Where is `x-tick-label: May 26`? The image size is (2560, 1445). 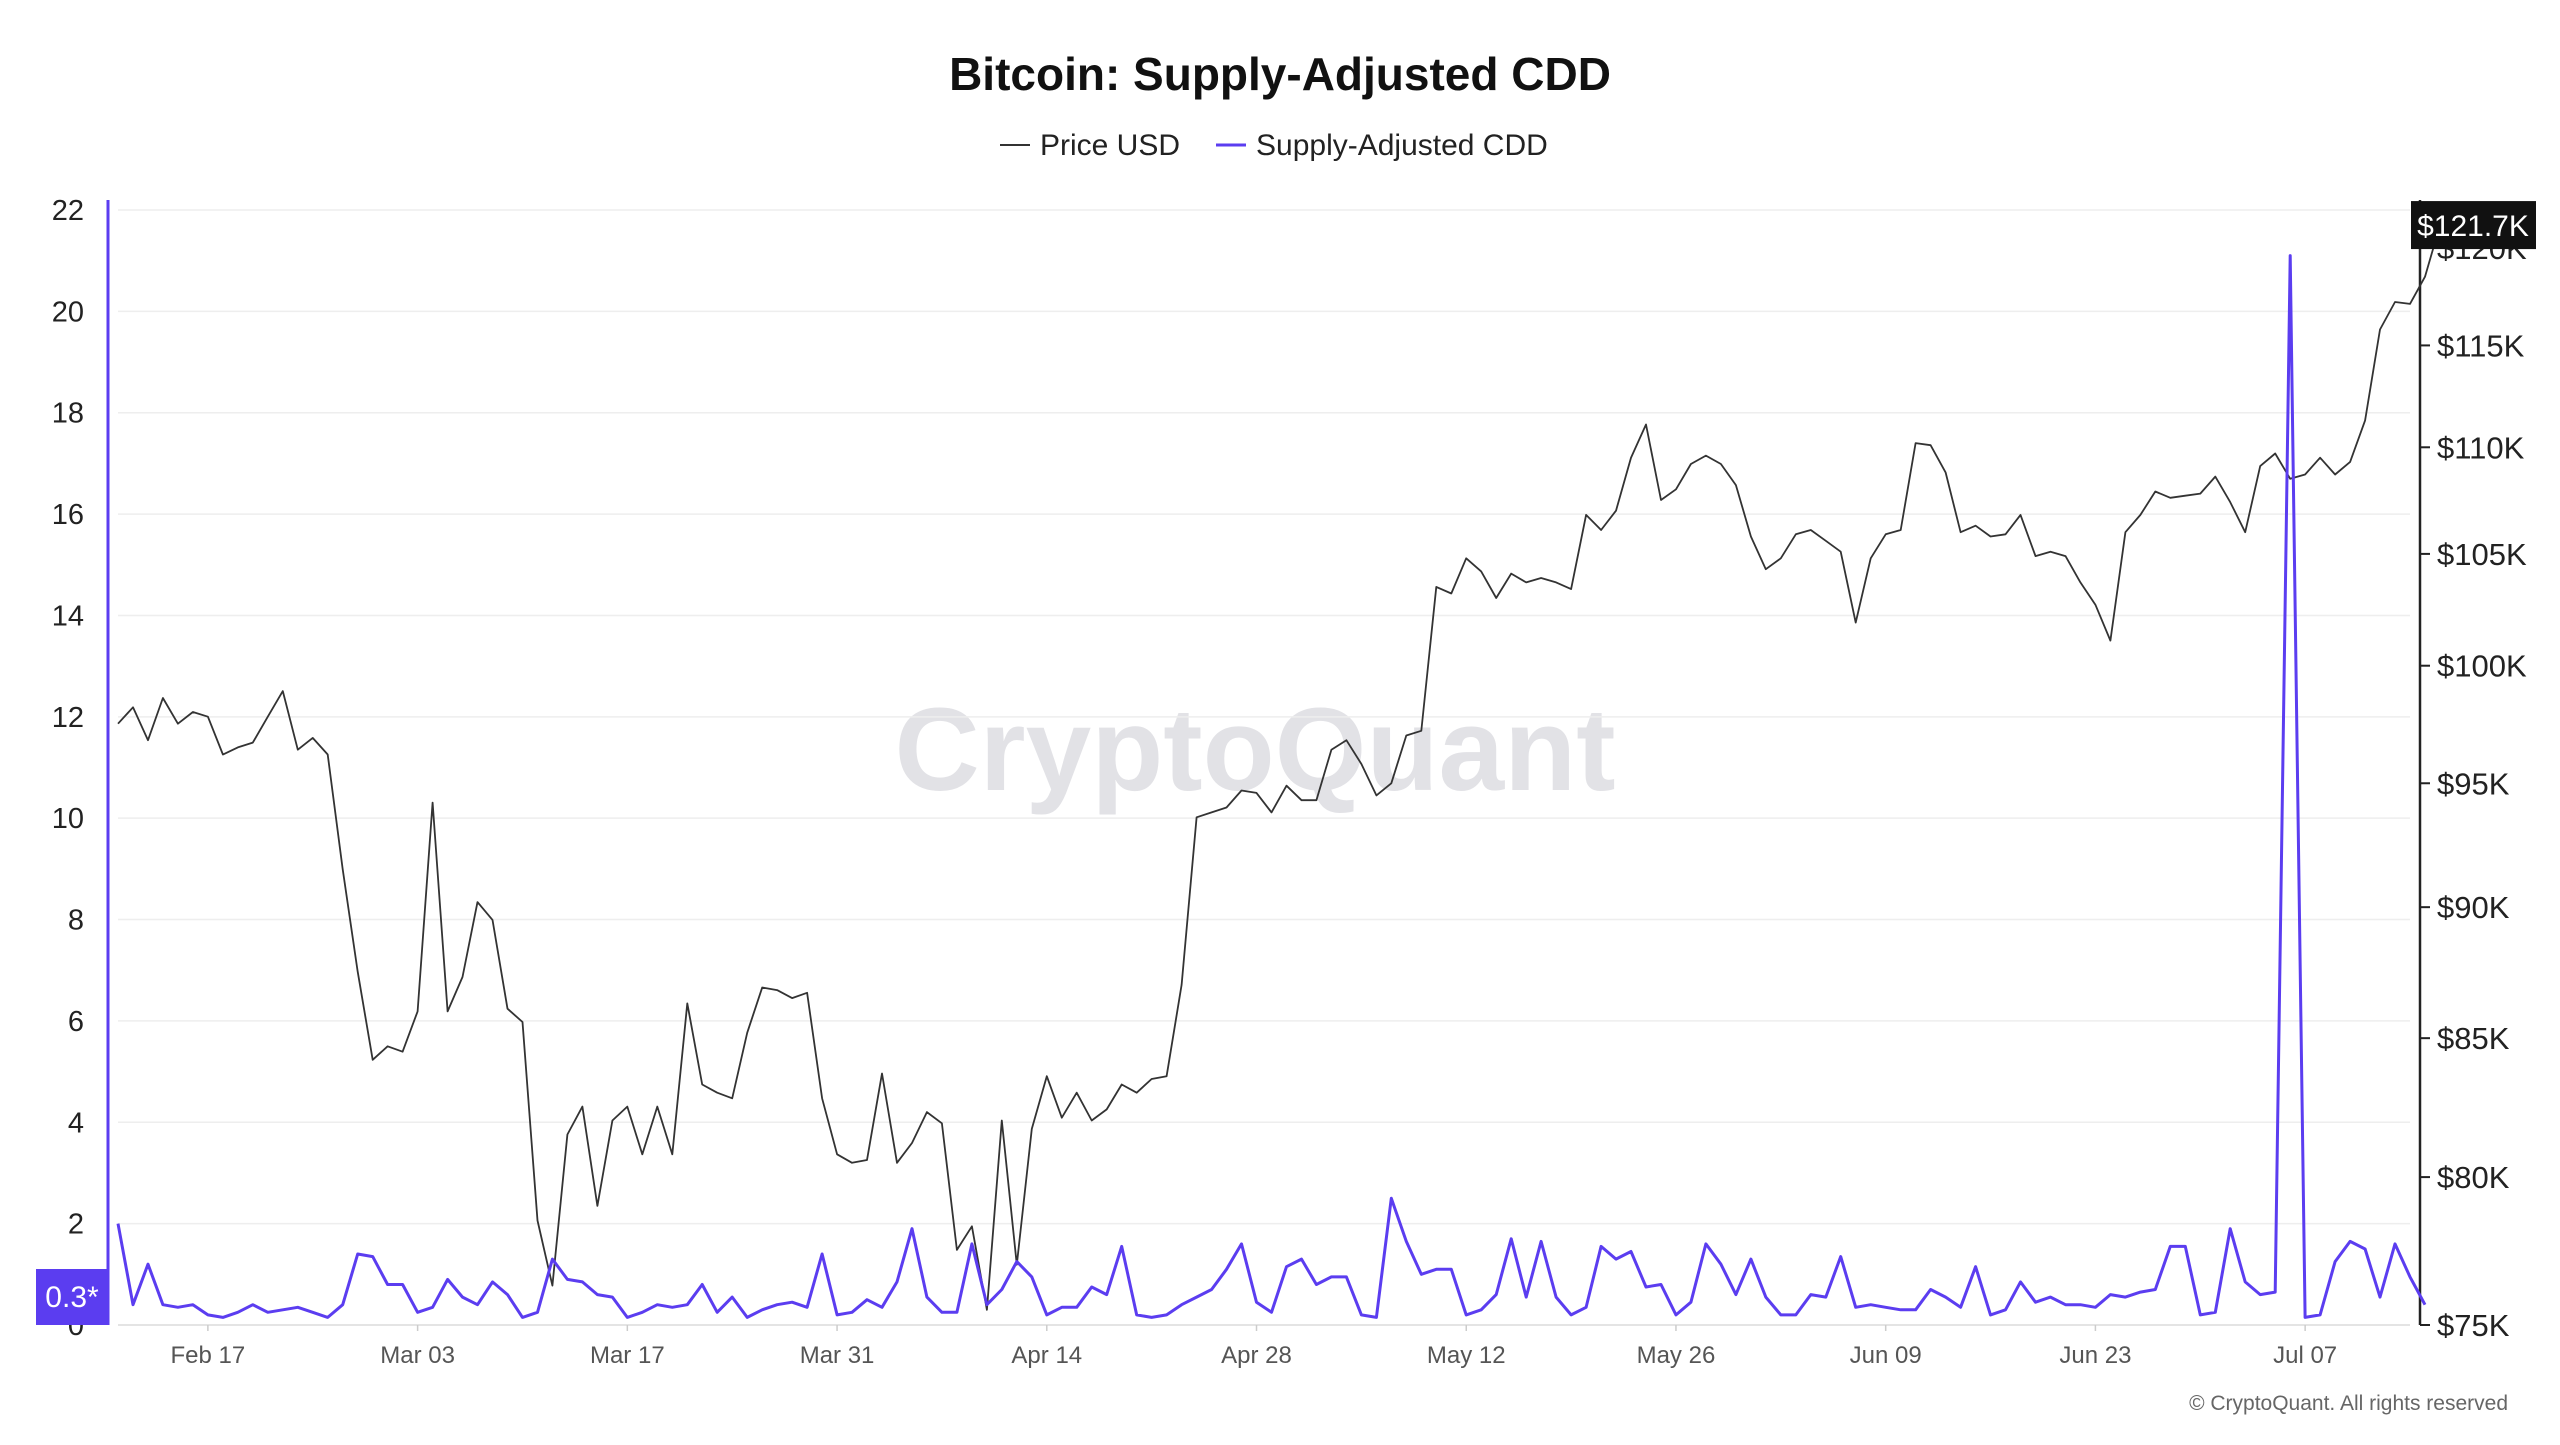 x-tick-label: May 26 is located at coordinates (1676, 1355).